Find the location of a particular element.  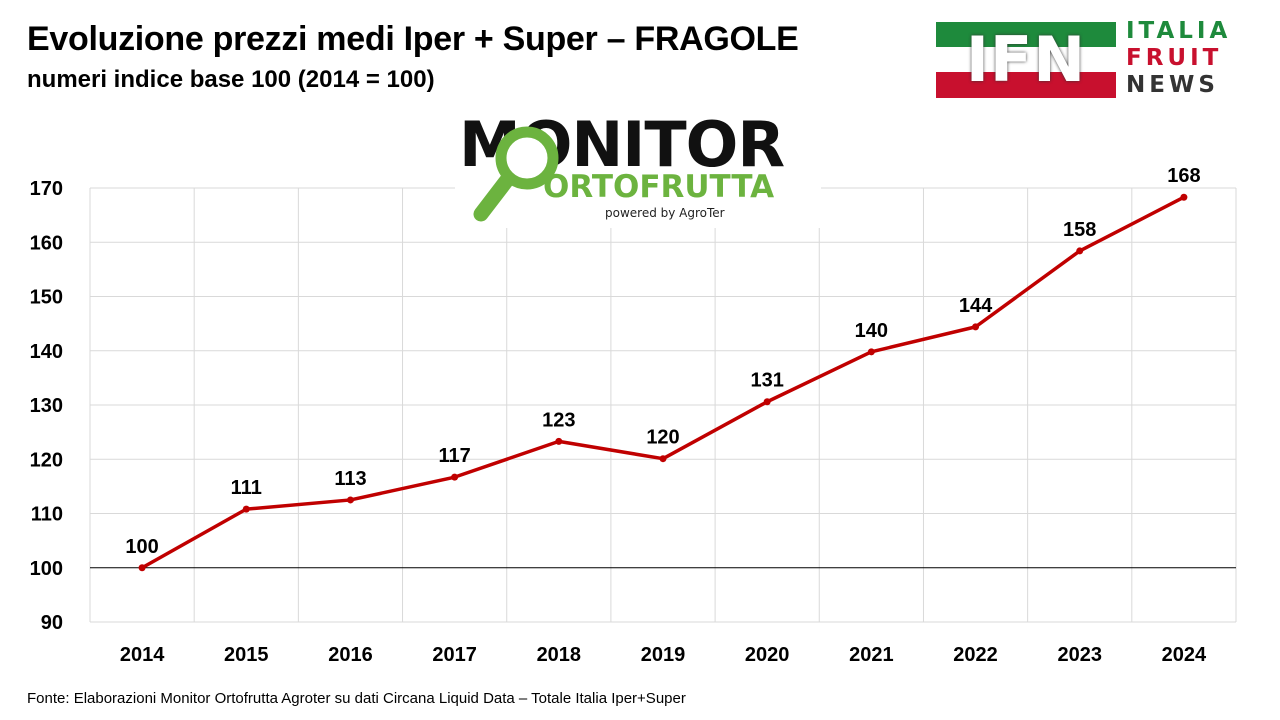

data-label: 131 is located at coordinates (766, 381).